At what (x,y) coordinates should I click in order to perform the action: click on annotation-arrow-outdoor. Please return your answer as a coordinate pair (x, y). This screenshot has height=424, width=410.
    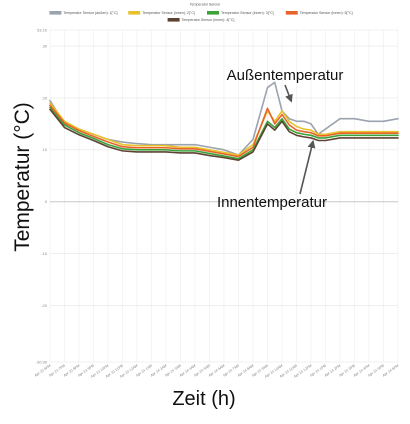
    Looking at the image, I should click on (288, 93).